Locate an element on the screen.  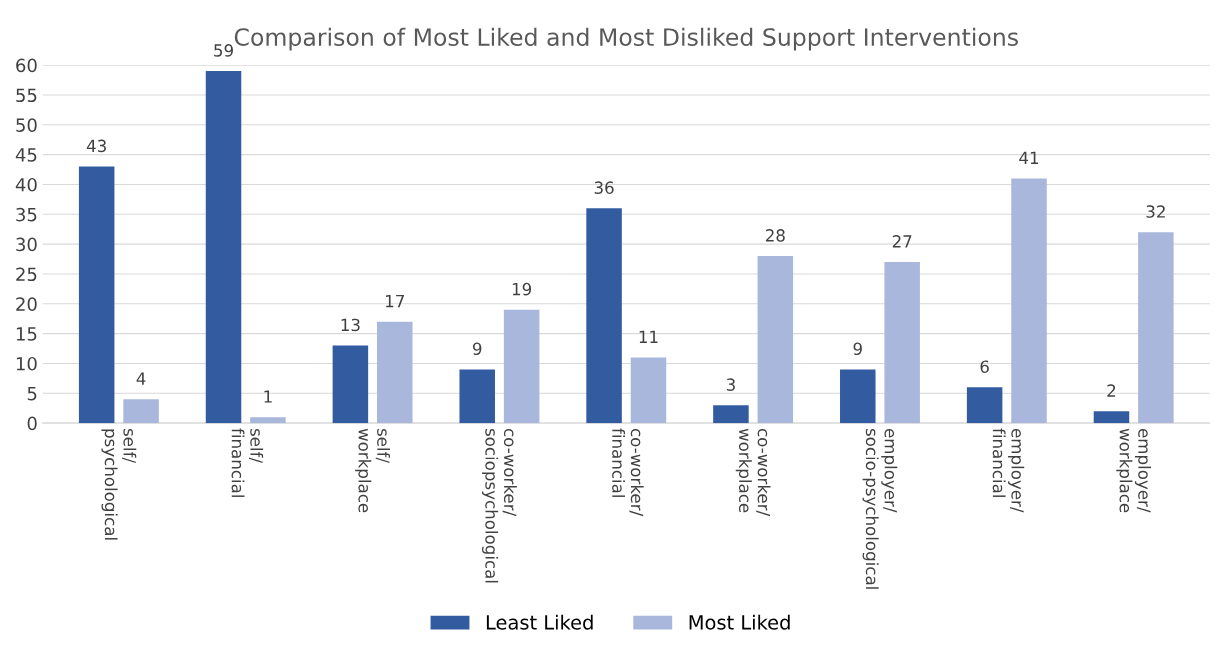
data-label: 1 is located at coordinates (268, 396).